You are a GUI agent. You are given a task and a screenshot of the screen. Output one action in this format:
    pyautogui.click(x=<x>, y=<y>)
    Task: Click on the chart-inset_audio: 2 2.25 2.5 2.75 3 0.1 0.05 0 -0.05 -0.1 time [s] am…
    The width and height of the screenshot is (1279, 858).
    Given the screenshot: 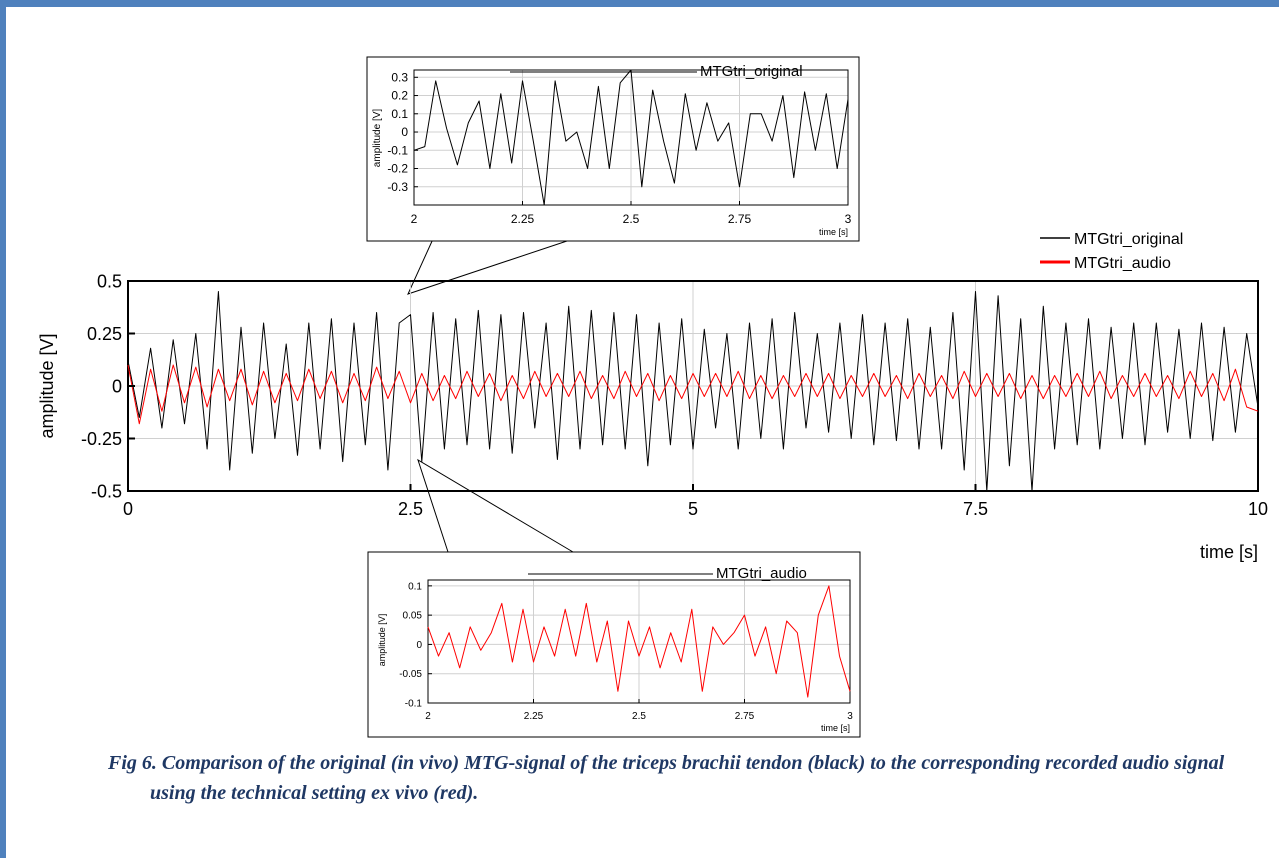 What is the action you would take?
    pyautogui.click(x=614, y=644)
    